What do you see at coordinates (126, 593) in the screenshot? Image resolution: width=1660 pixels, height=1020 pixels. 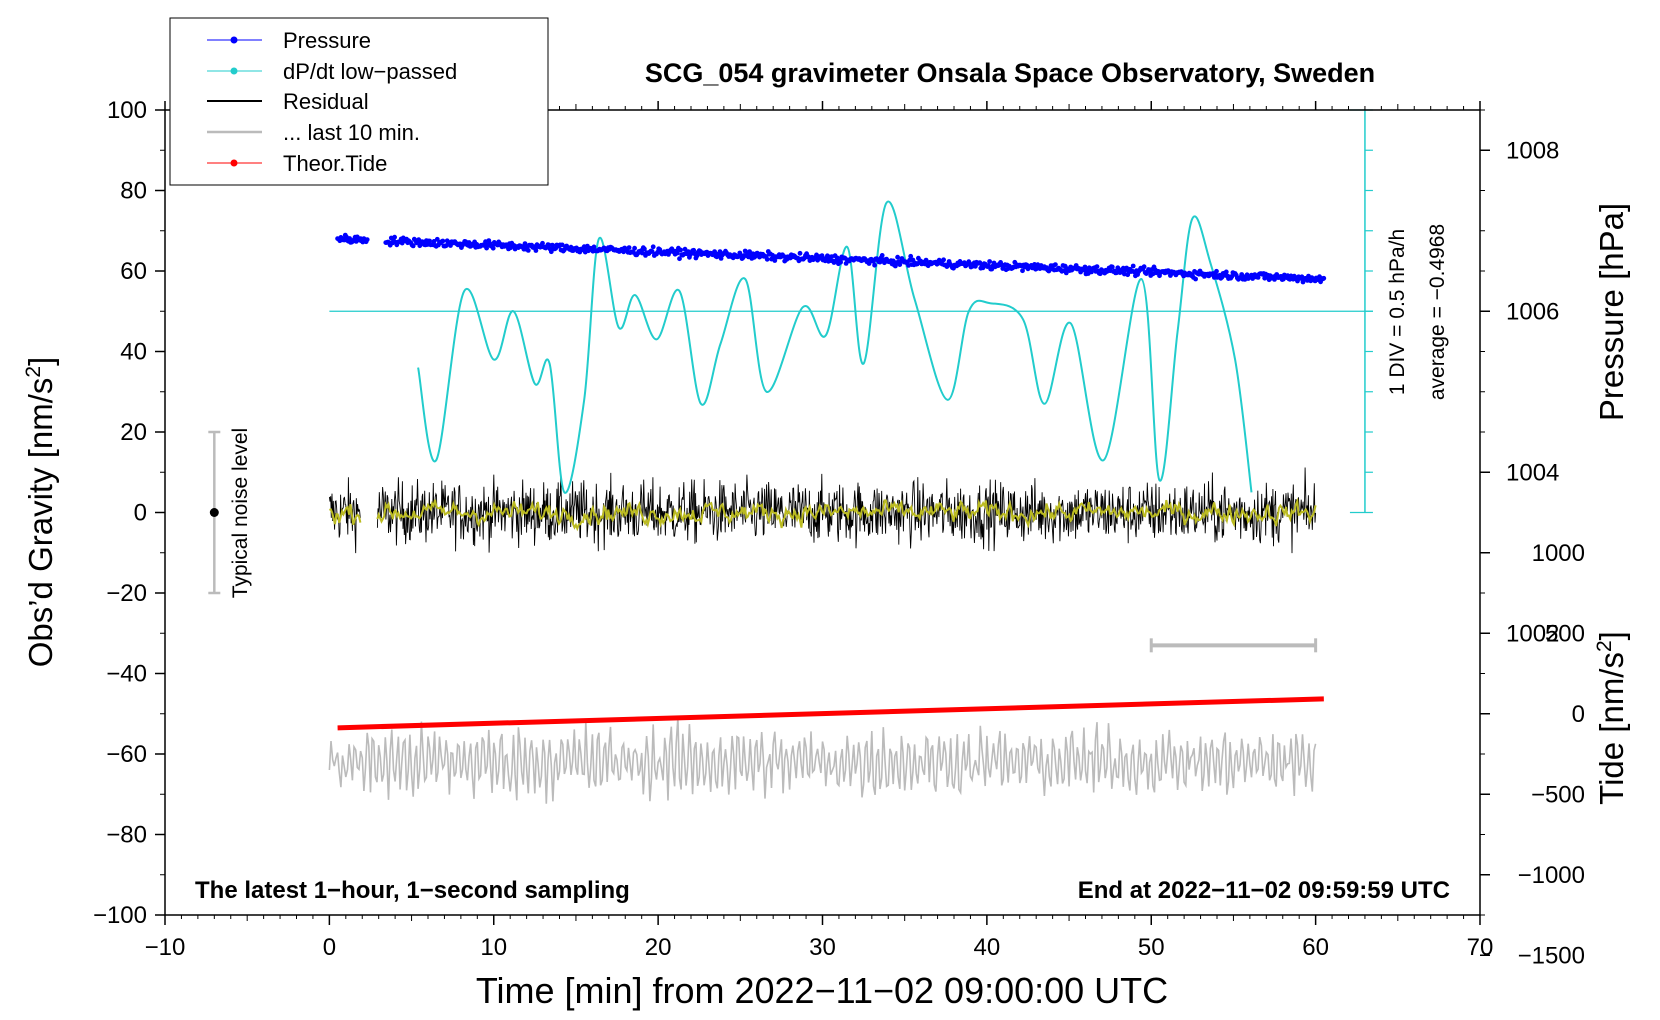 I see `y-tick-label: −20` at bounding box center [126, 593].